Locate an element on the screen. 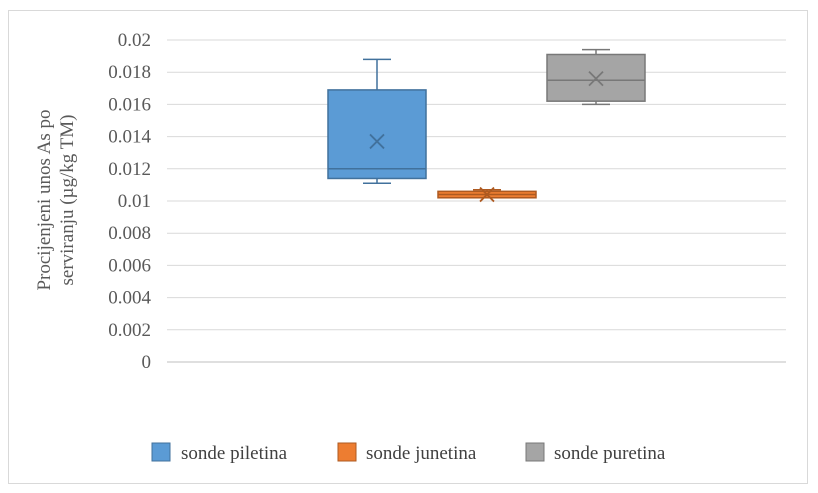 The height and width of the screenshot is (493, 818). legend-label: sonde junetina is located at coordinates (421, 453).